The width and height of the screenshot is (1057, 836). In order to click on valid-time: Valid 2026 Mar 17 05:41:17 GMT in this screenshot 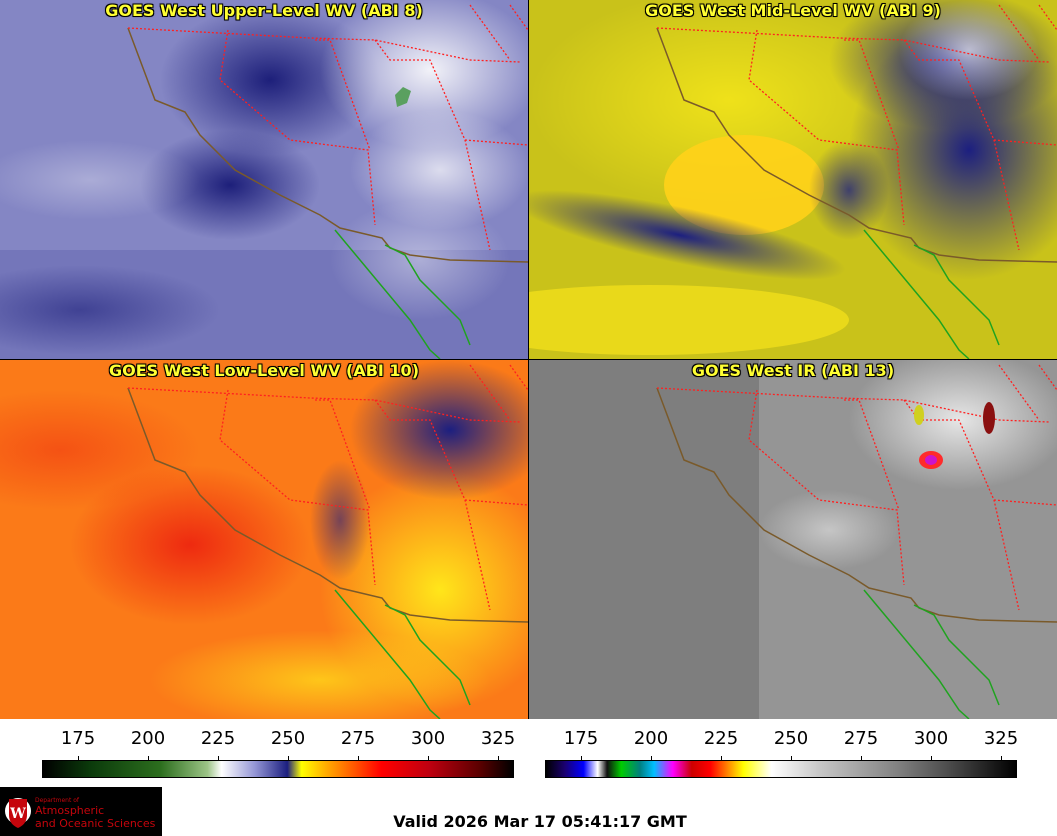, I will do `click(540, 821)`.